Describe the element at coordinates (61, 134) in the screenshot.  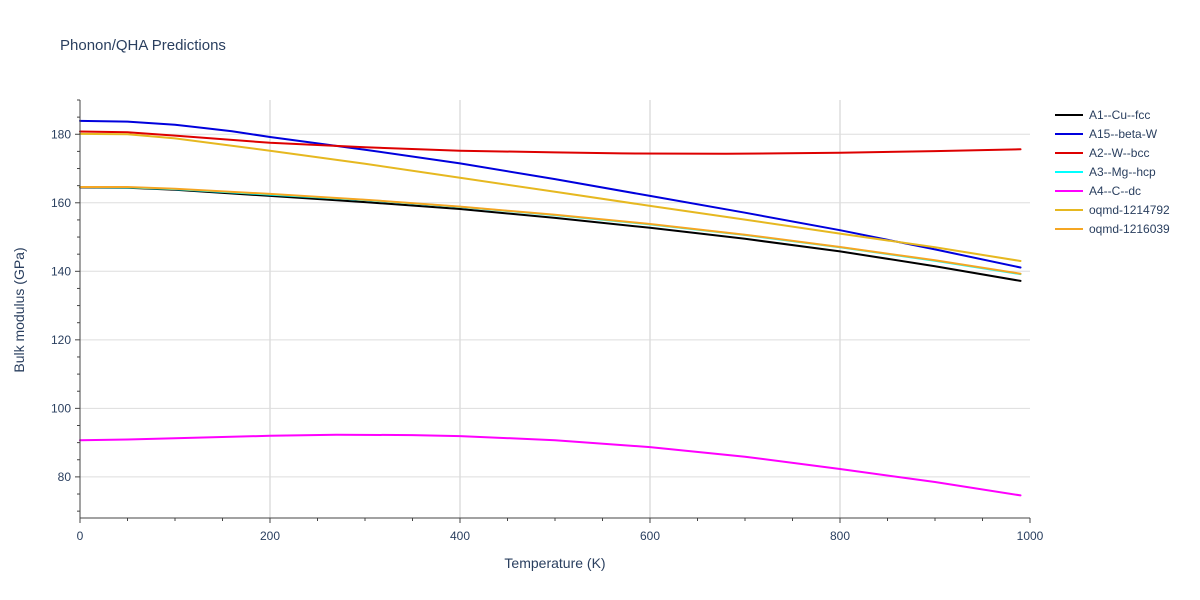
I see `y-tick-label: 180` at that location.